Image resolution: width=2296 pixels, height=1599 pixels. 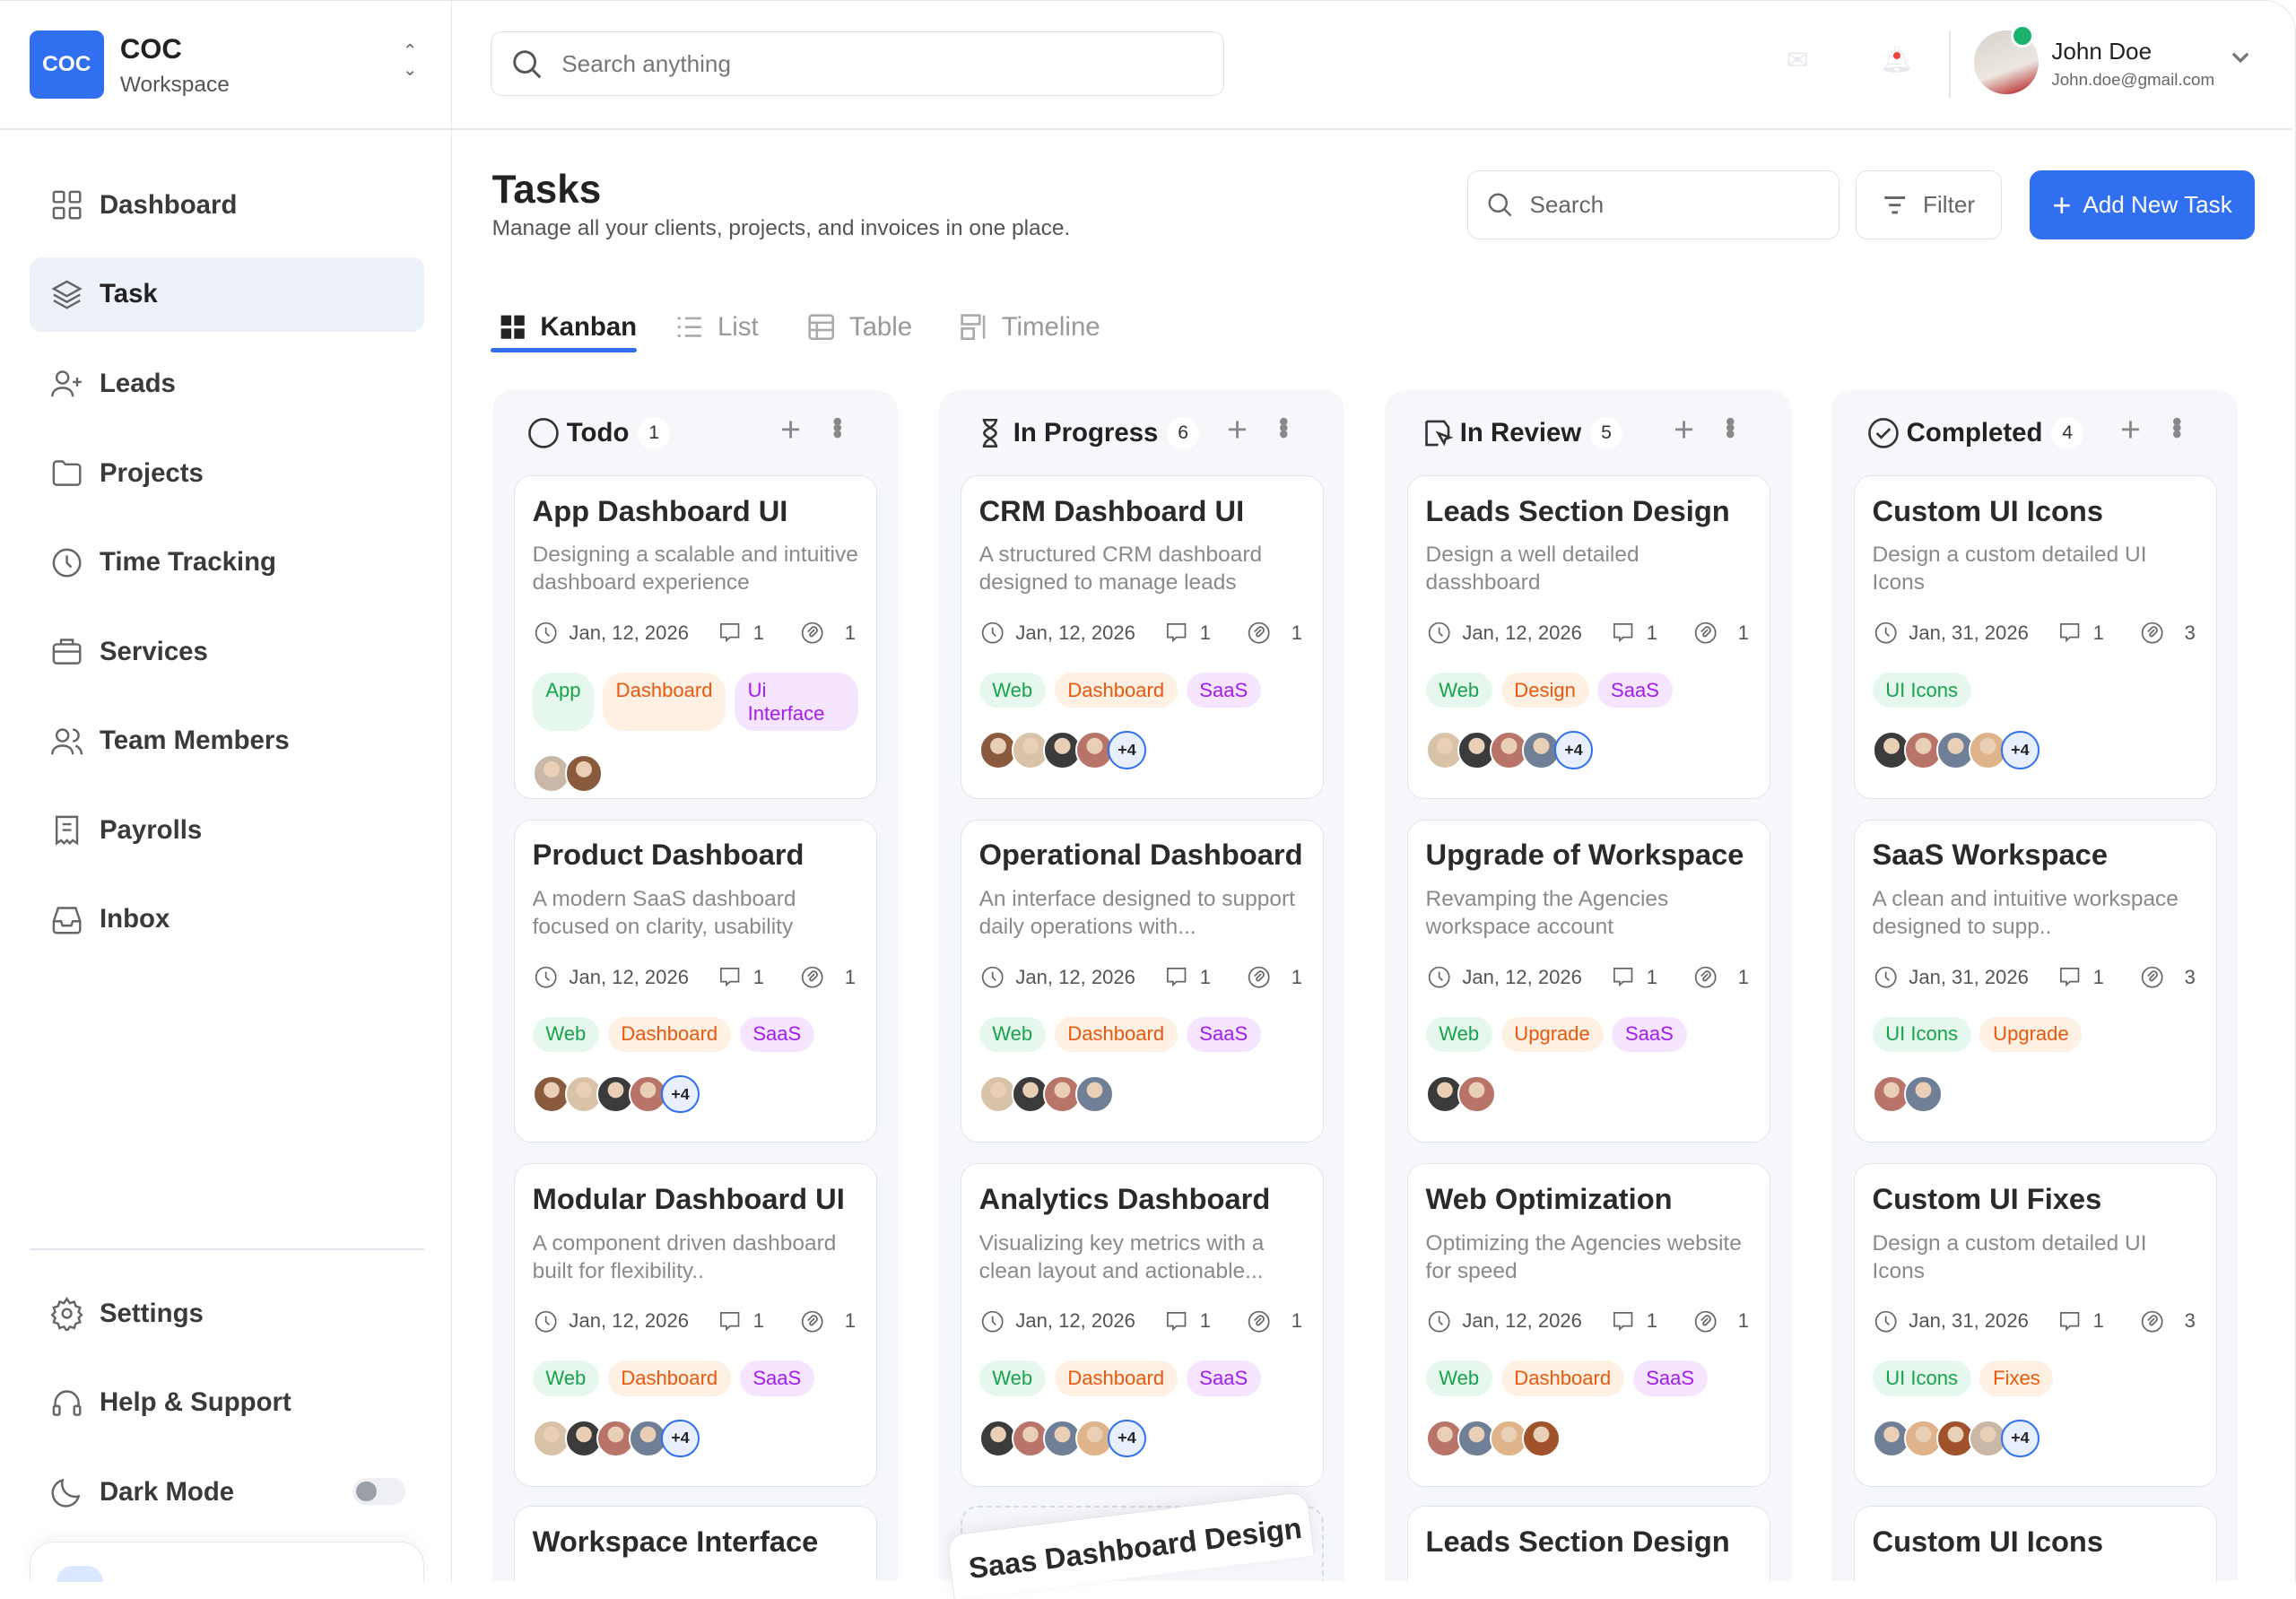 I want to click on dark-mode-toggle, so click(x=379, y=1492).